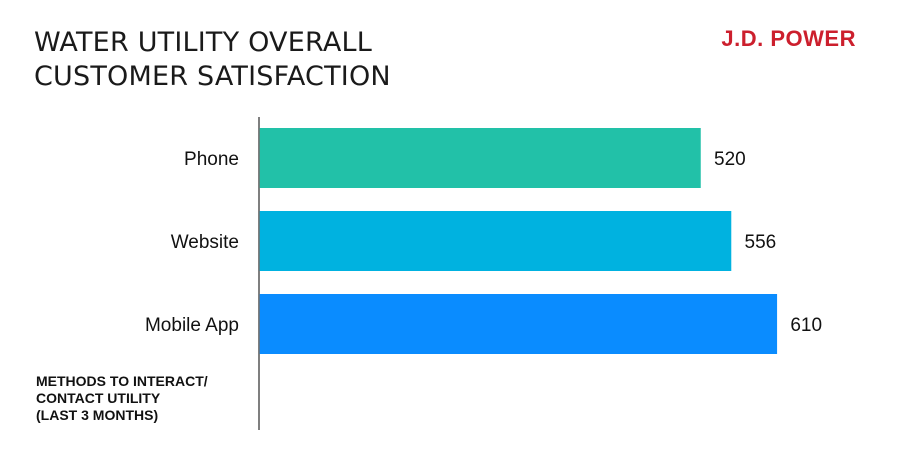  I want to click on category-label: Mobile App, so click(192, 325).